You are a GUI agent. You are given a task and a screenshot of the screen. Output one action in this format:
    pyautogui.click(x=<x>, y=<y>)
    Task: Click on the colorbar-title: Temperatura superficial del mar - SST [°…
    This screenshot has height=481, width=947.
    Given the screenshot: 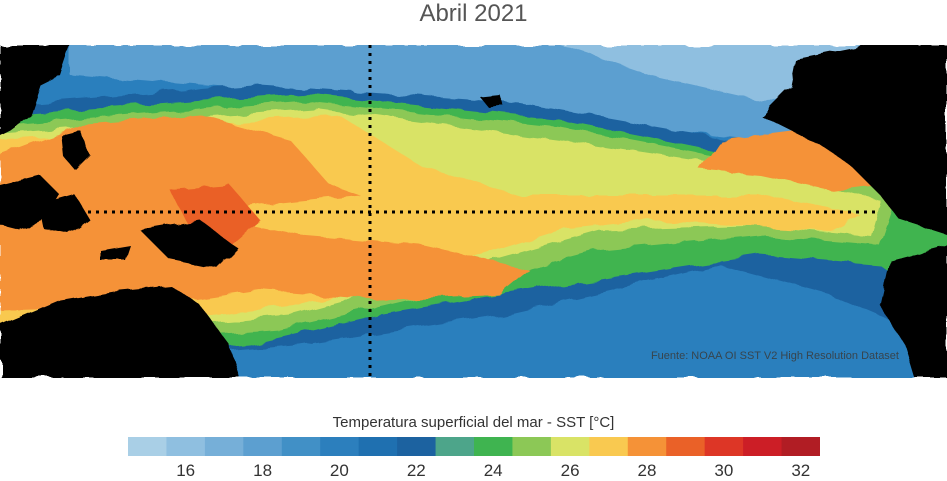 What is the action you would take?
    pyautogui.click(x=473, y=422)
    